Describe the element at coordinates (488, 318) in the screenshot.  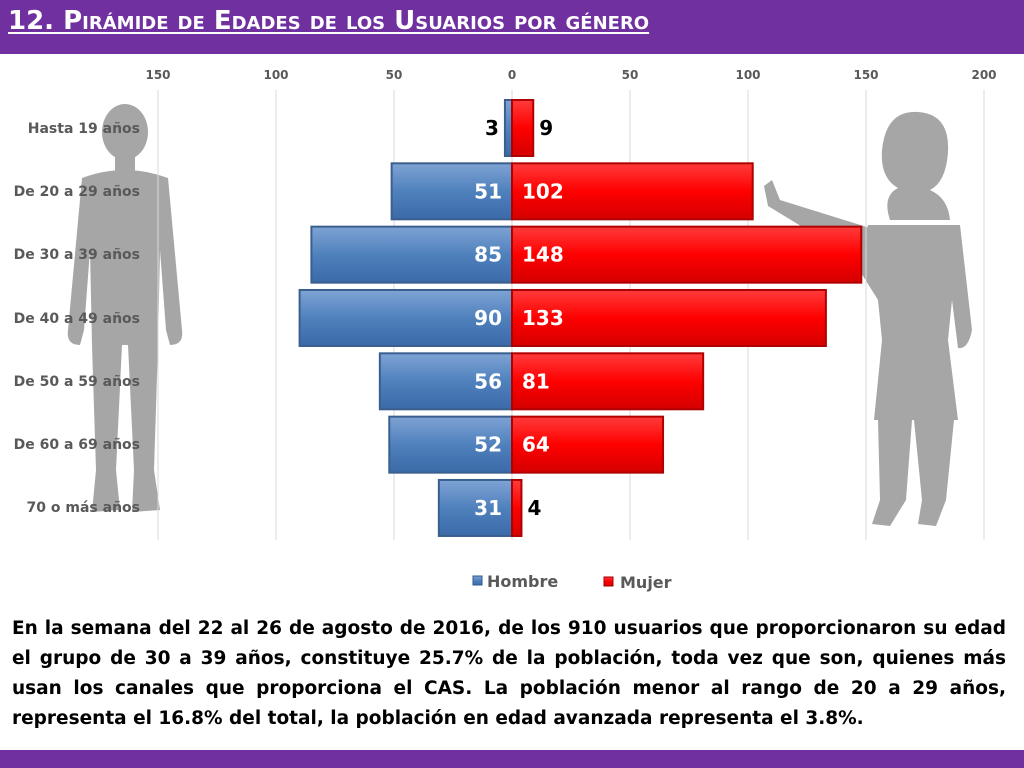
I see `value-label-hombre: 90` at that location.